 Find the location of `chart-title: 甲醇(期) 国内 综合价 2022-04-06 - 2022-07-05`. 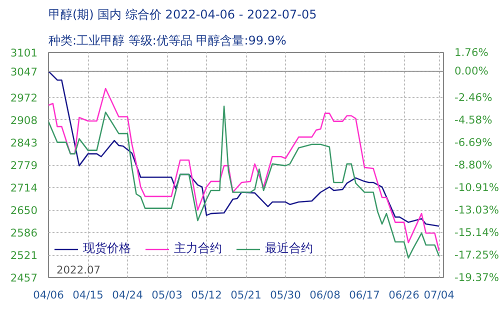

chart-title: 甲醇(期) 国内 综合价 2022-04-06 - 2022-07-05 is located at coordinates (182, 15).